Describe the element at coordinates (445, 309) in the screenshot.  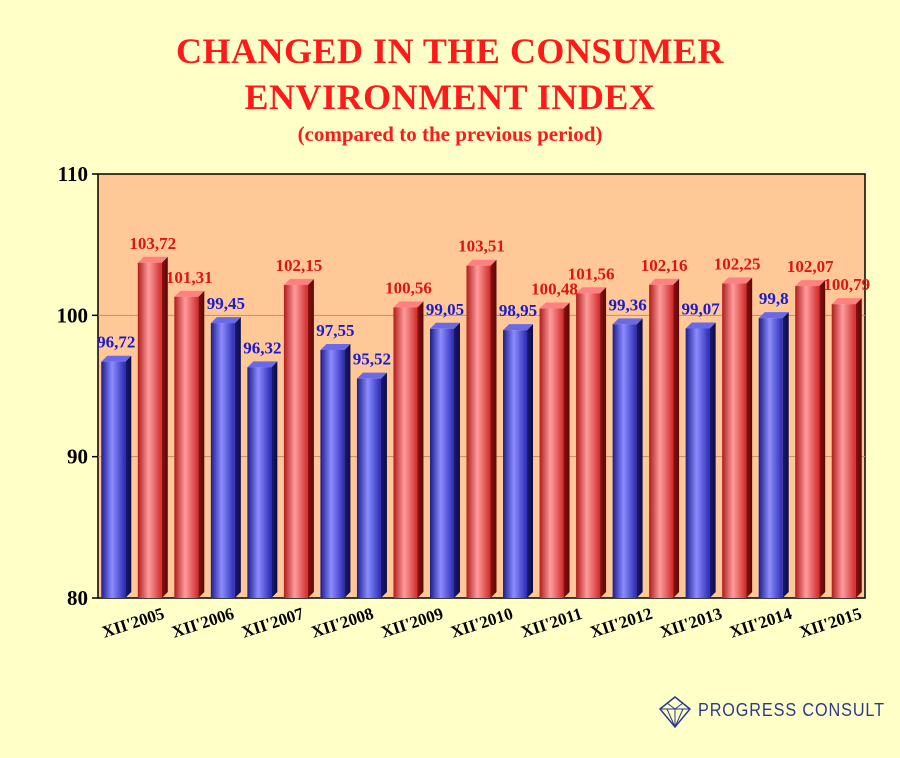
I see `bar-value-label: 99,05` at that location.